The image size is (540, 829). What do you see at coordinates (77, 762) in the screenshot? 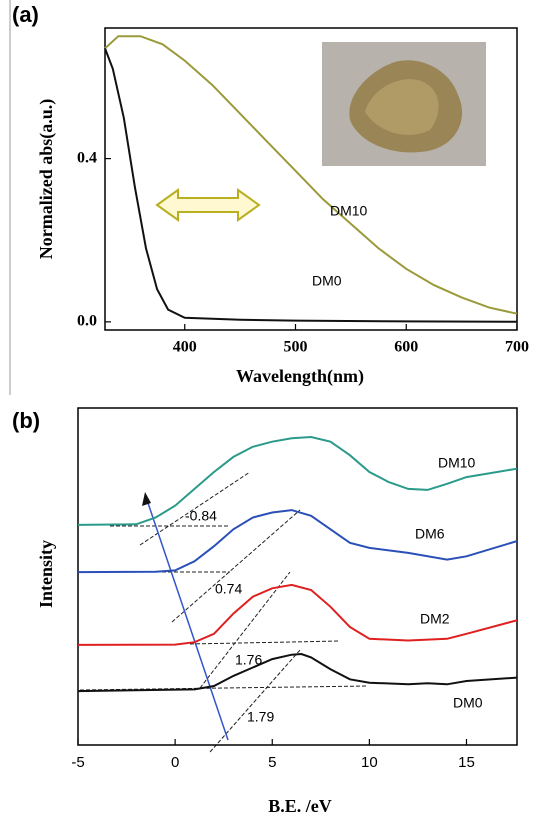
I see `x-tick-label: -5` at bounding box center [77, 762].